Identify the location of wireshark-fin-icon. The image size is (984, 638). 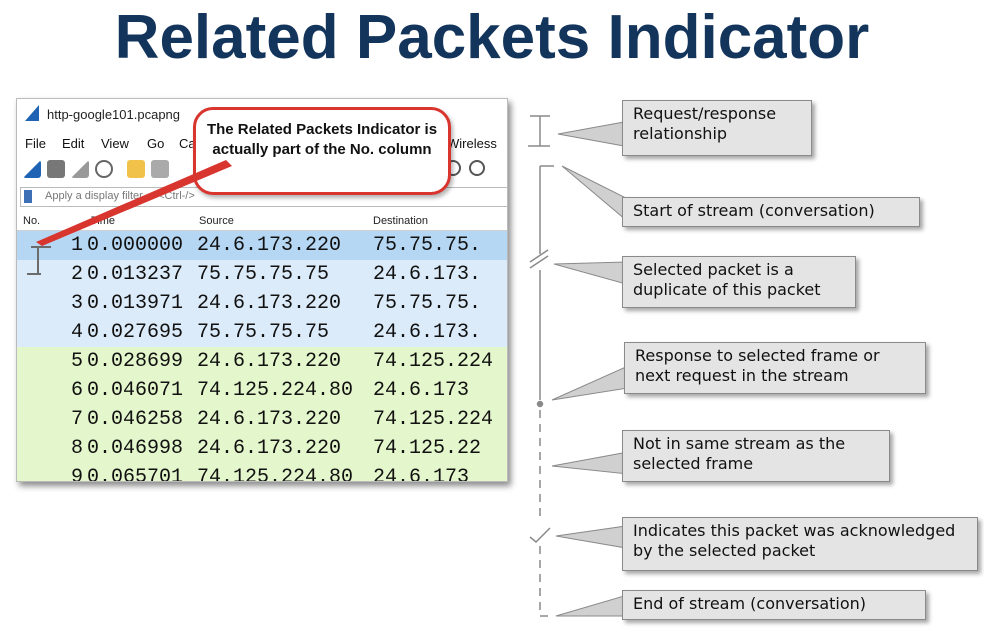
(32, 113).